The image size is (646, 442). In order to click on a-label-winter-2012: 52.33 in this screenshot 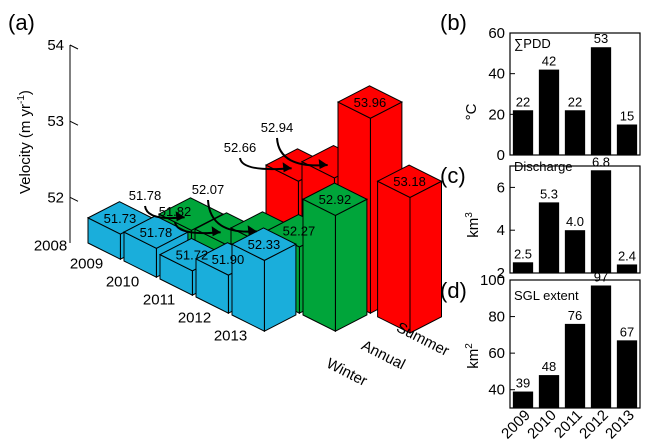, I will do `click(264, 244)`.